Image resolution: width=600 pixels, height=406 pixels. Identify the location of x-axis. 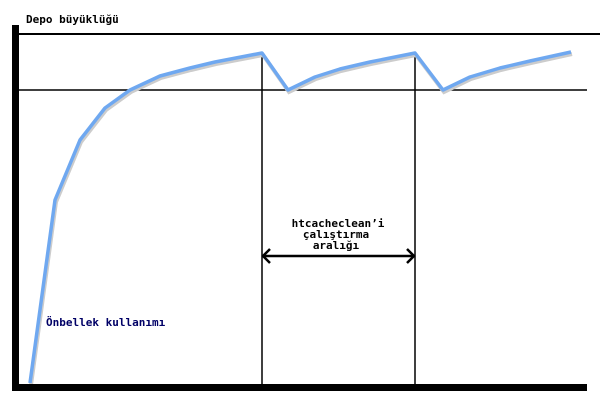
(299, 387).